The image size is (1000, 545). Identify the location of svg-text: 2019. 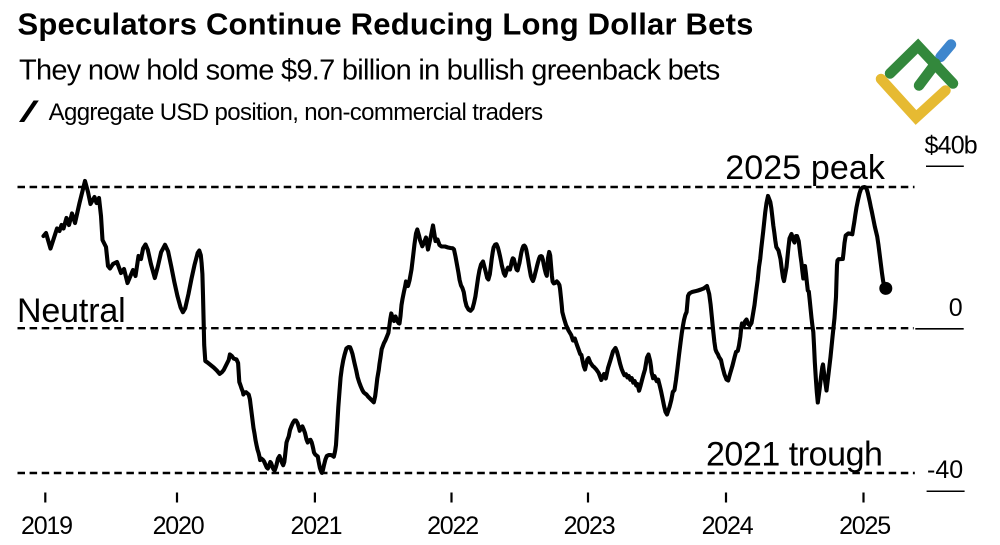
(46, 526).